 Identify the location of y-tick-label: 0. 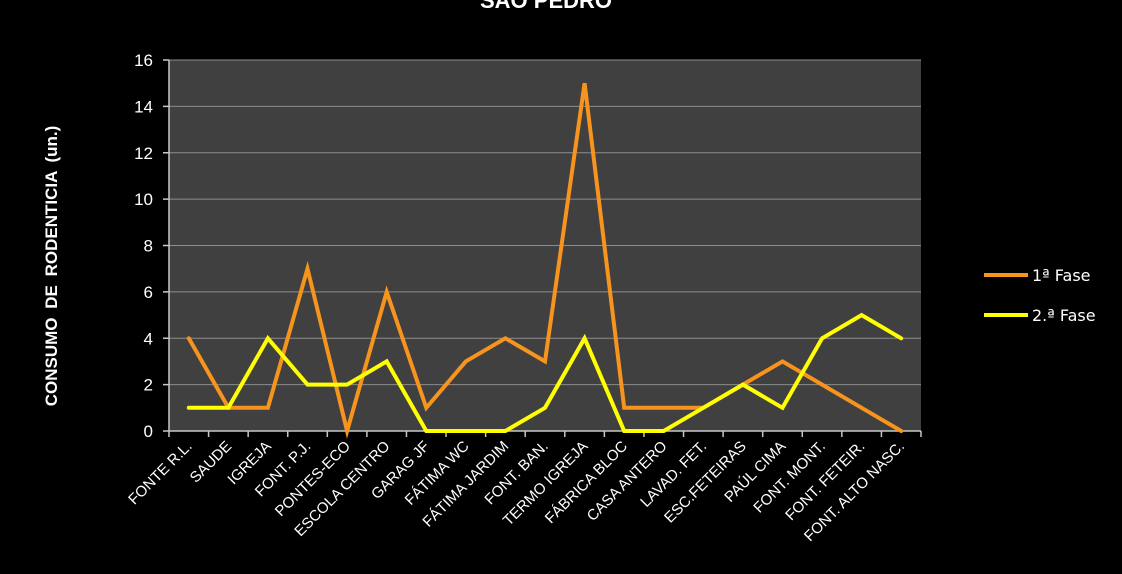
(148, 431).